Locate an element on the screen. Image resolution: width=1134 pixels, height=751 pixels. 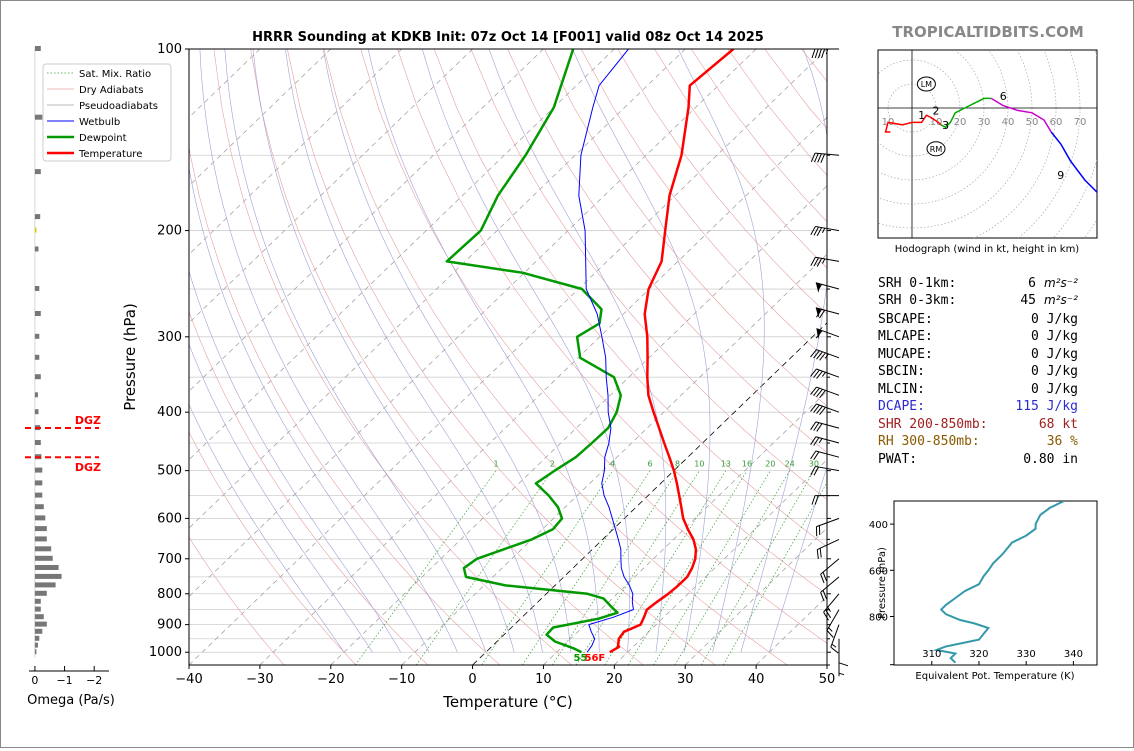
param-label-srh01: SRH 0-1km: is located at coordinates (917, 283).